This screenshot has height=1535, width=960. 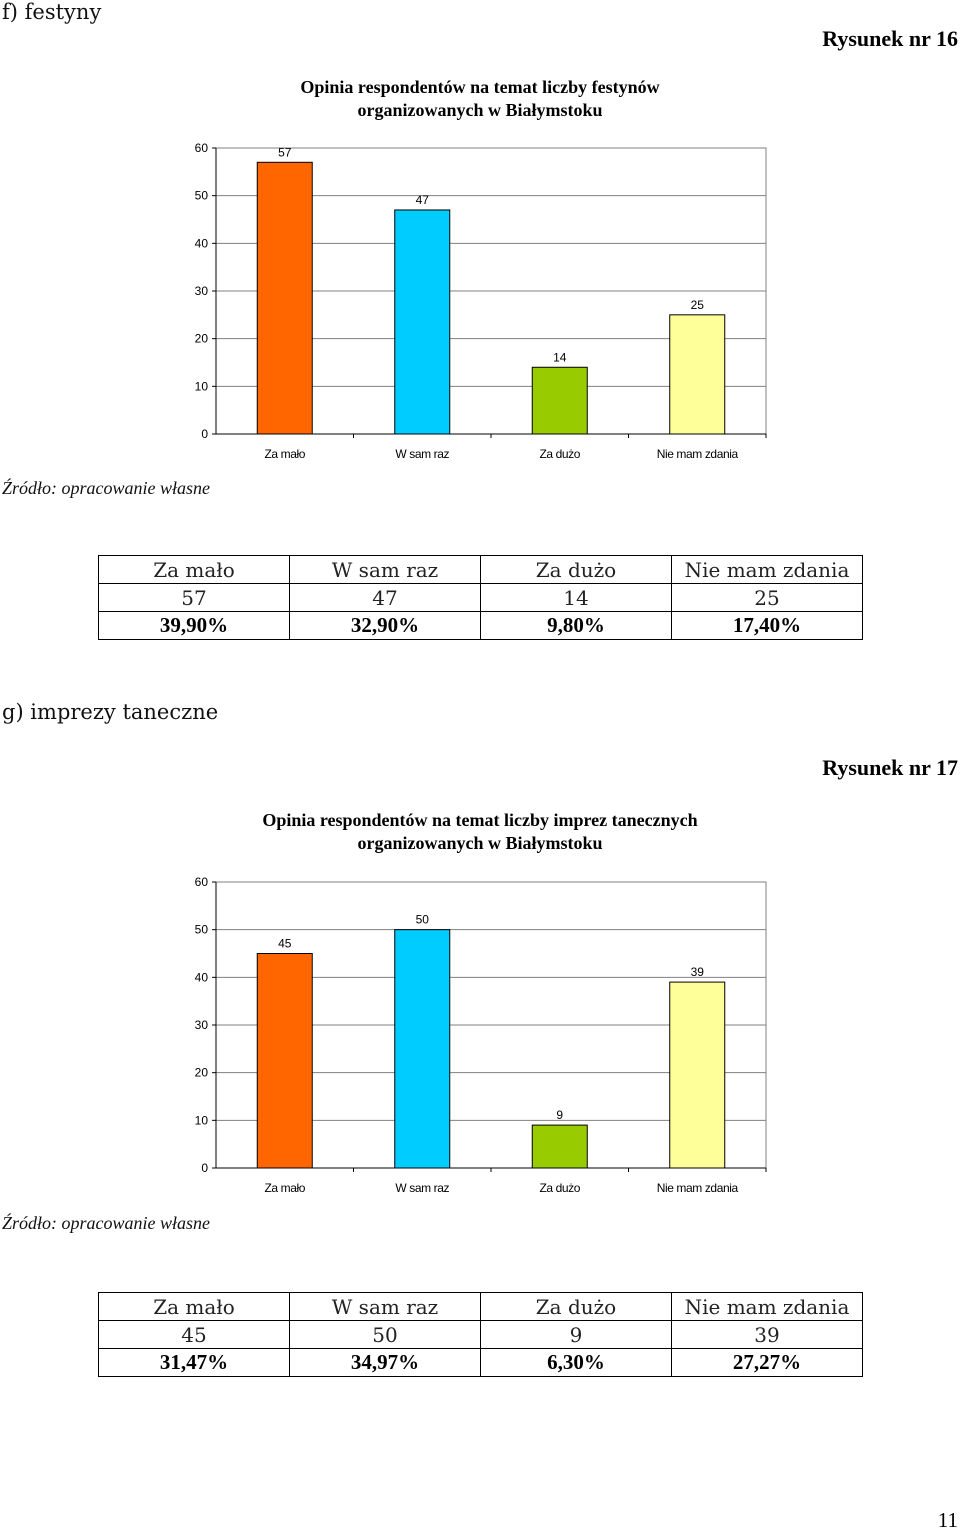 What do you see at coordinates (890, 767) in the screenshot?
I see `figure-label-17: Rysunek nr 17` at bounding box center [890, 767].